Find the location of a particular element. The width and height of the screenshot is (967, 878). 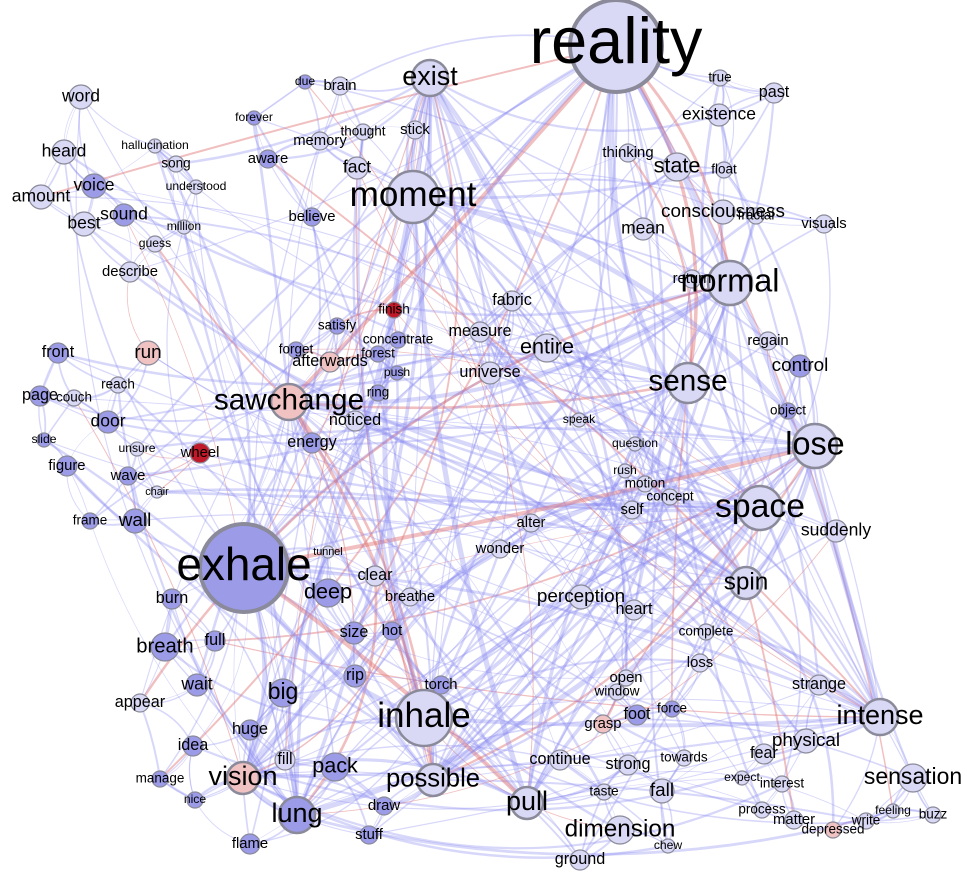

node-voice is located at coordinates (94, 186).